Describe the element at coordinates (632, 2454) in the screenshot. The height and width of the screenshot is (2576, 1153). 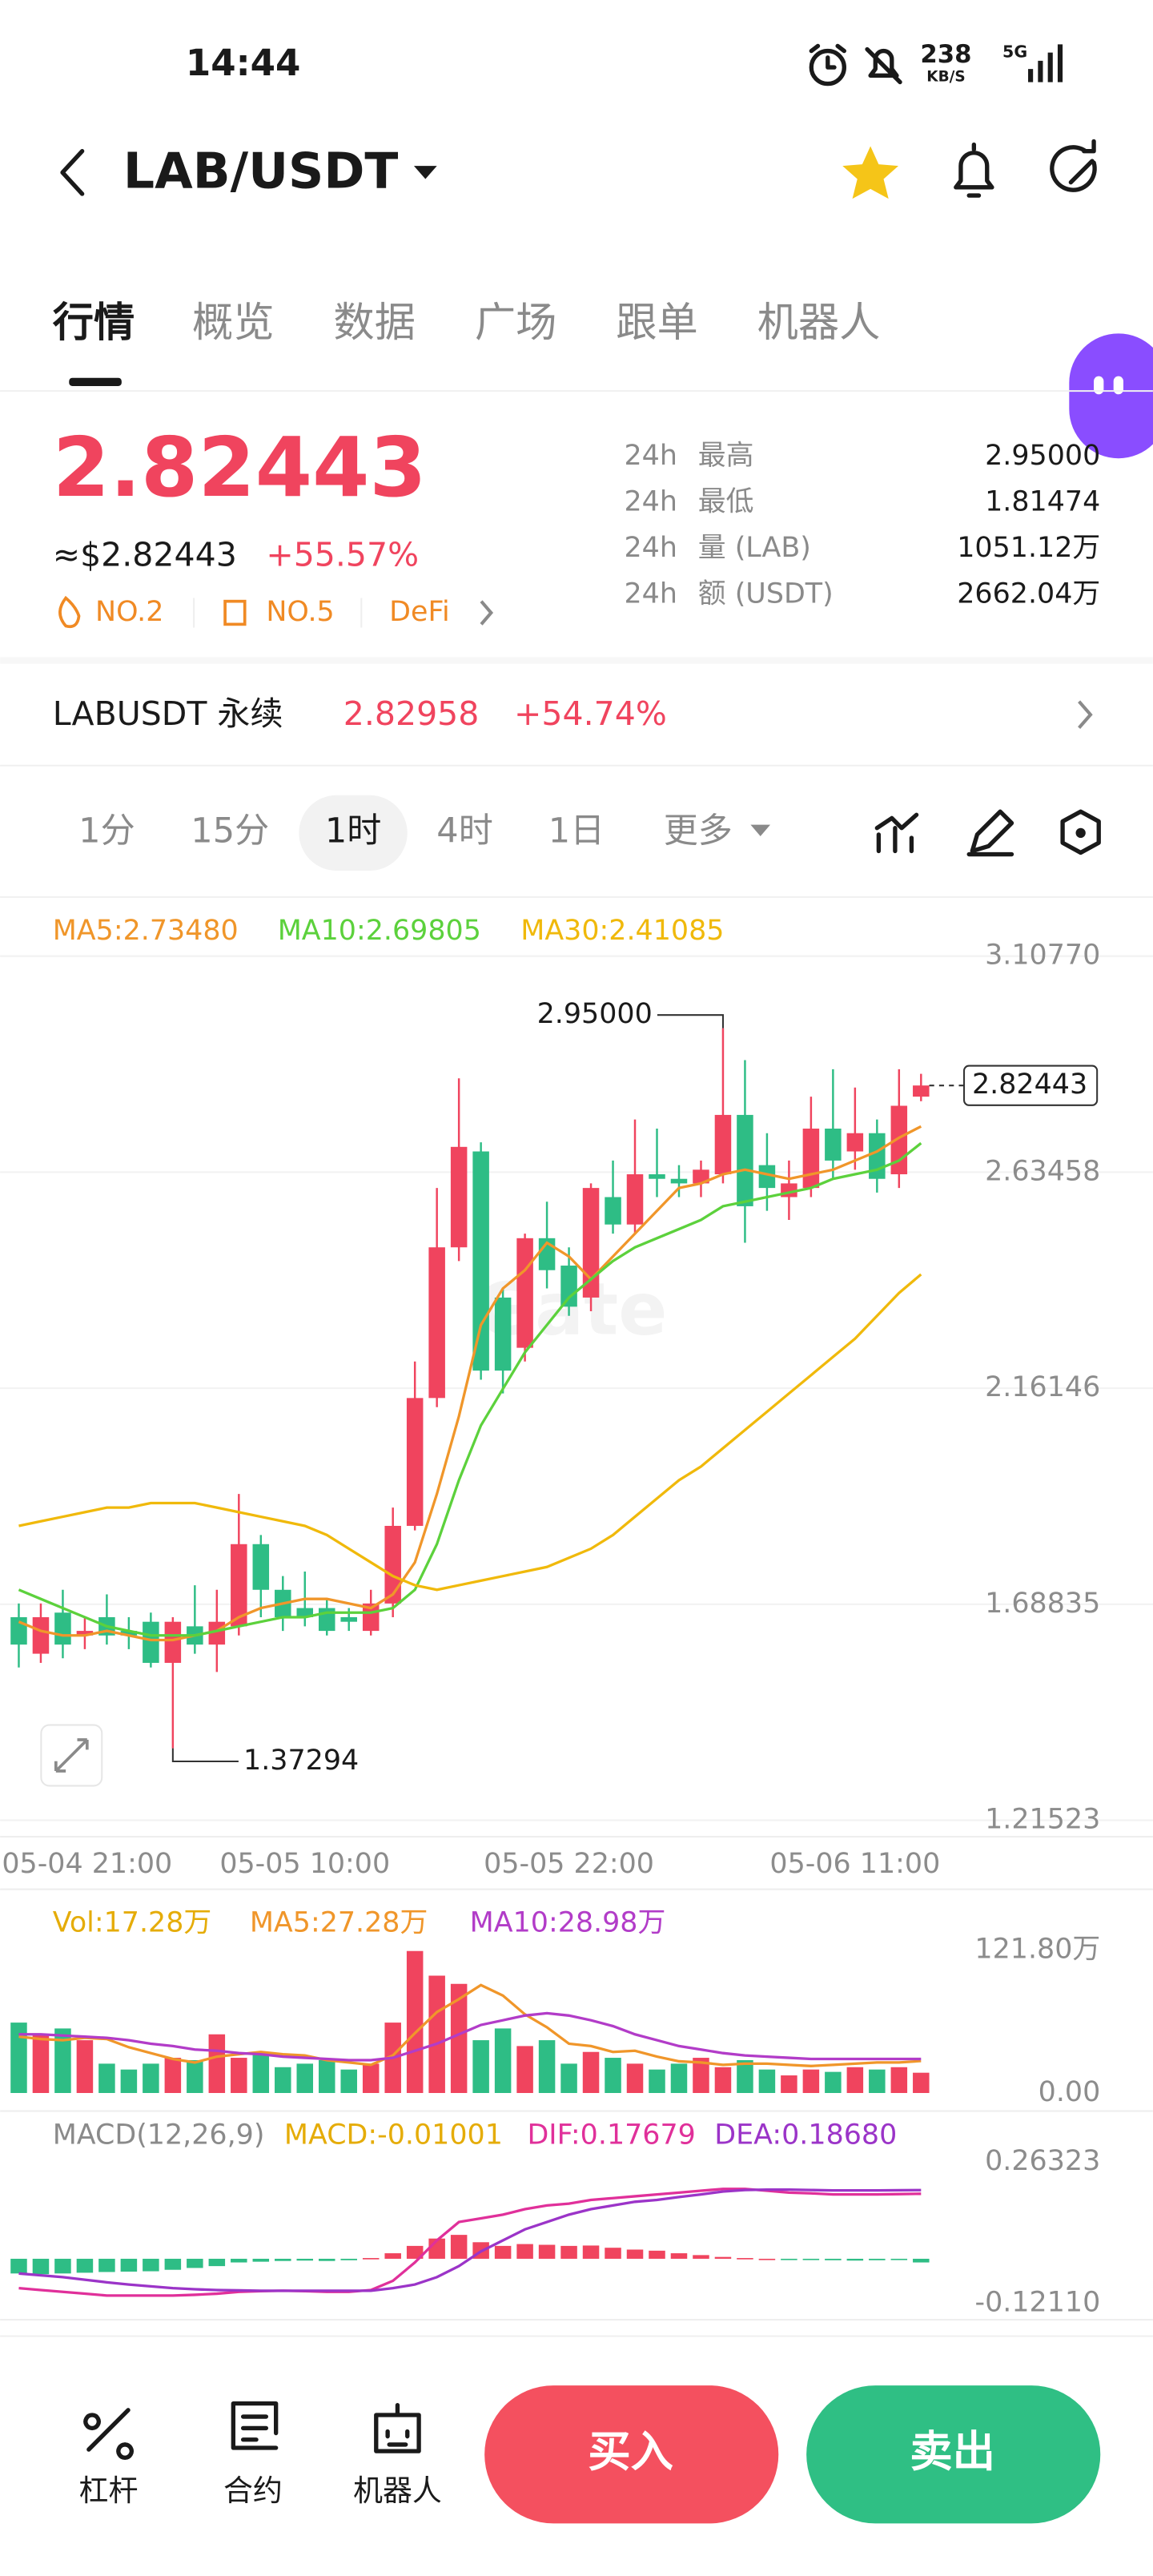
I see `buy-button` at that location.